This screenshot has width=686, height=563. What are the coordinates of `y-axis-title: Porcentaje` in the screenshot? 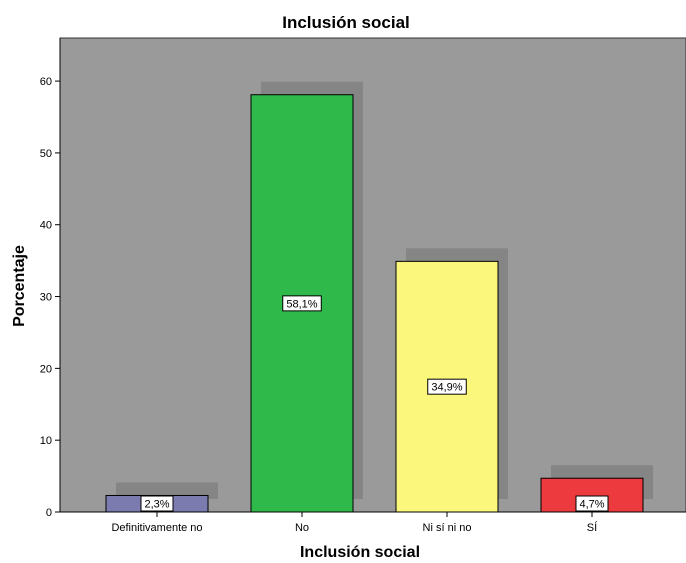 It's located at (19, 286).